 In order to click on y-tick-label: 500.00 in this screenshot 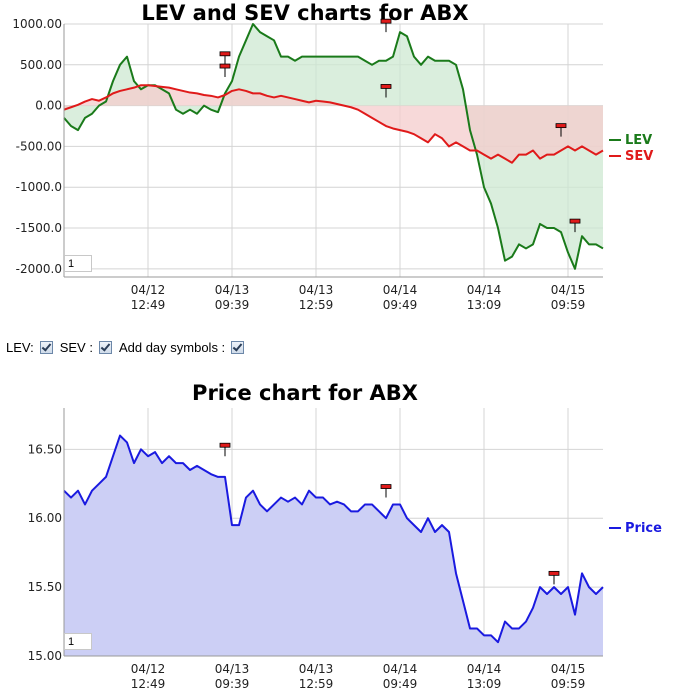, I will do `click(41, 65)`.